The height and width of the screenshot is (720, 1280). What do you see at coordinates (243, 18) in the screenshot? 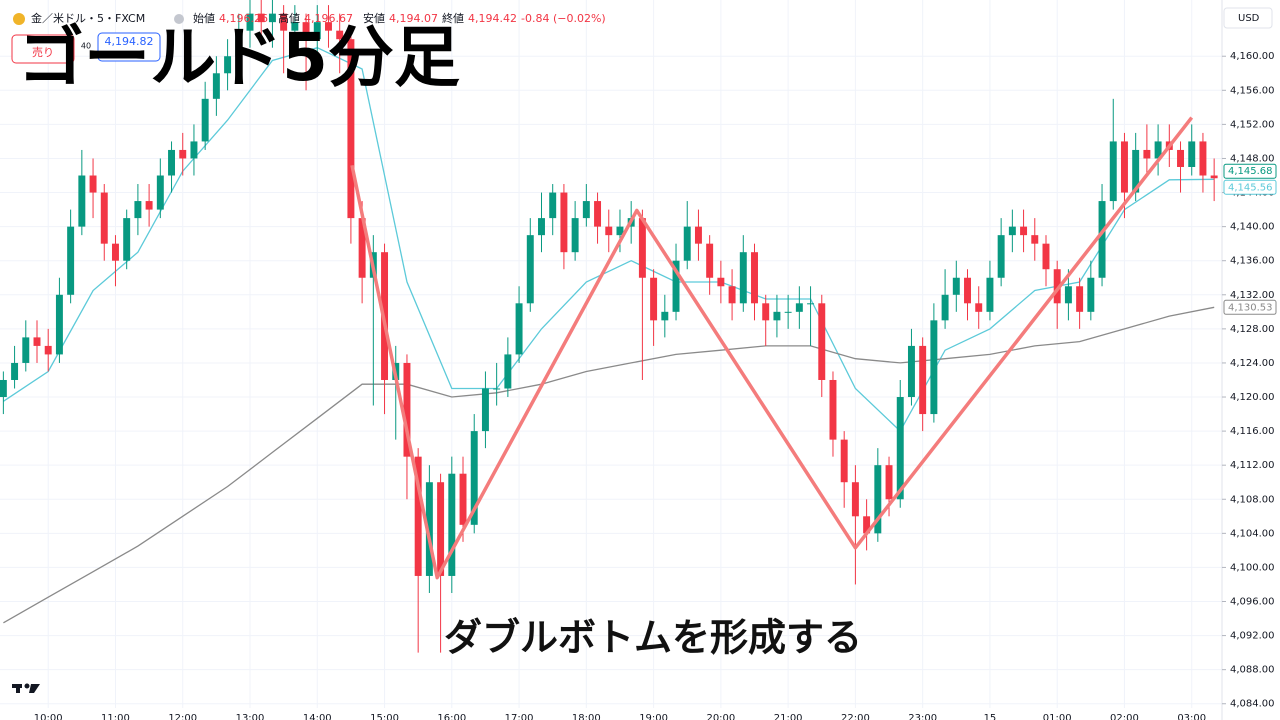
I see `open-value: 4,196.26` at bounding box center [243, 18].